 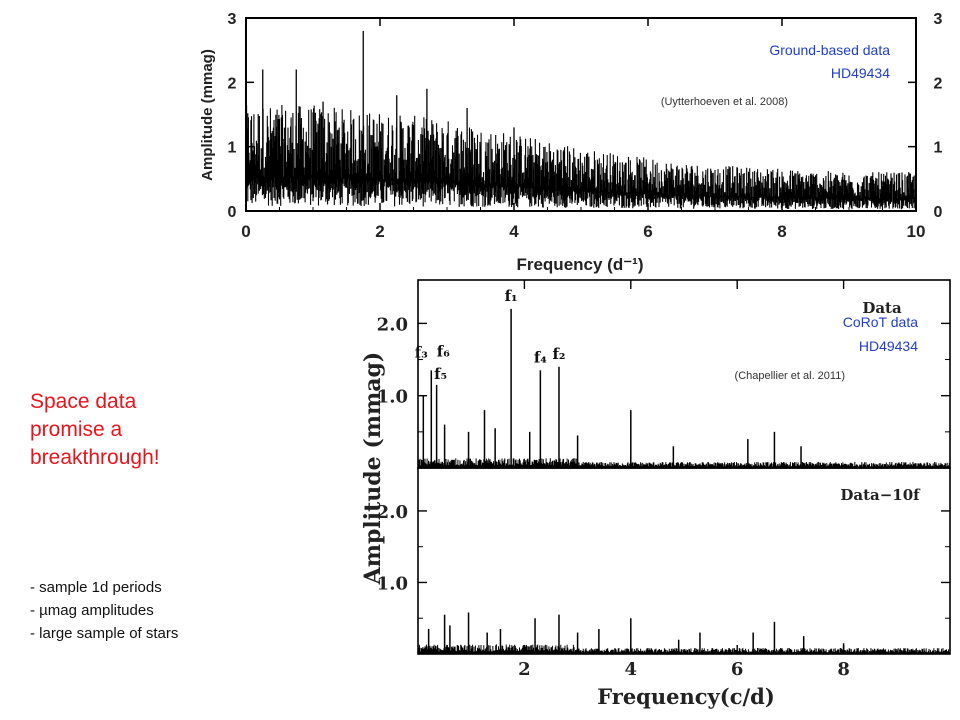 What do you see at coordinates (724, 102) in the screenshot?
I see `citation: (Uytterhoeven et al. 2008)` at bounding box center [724, 102].